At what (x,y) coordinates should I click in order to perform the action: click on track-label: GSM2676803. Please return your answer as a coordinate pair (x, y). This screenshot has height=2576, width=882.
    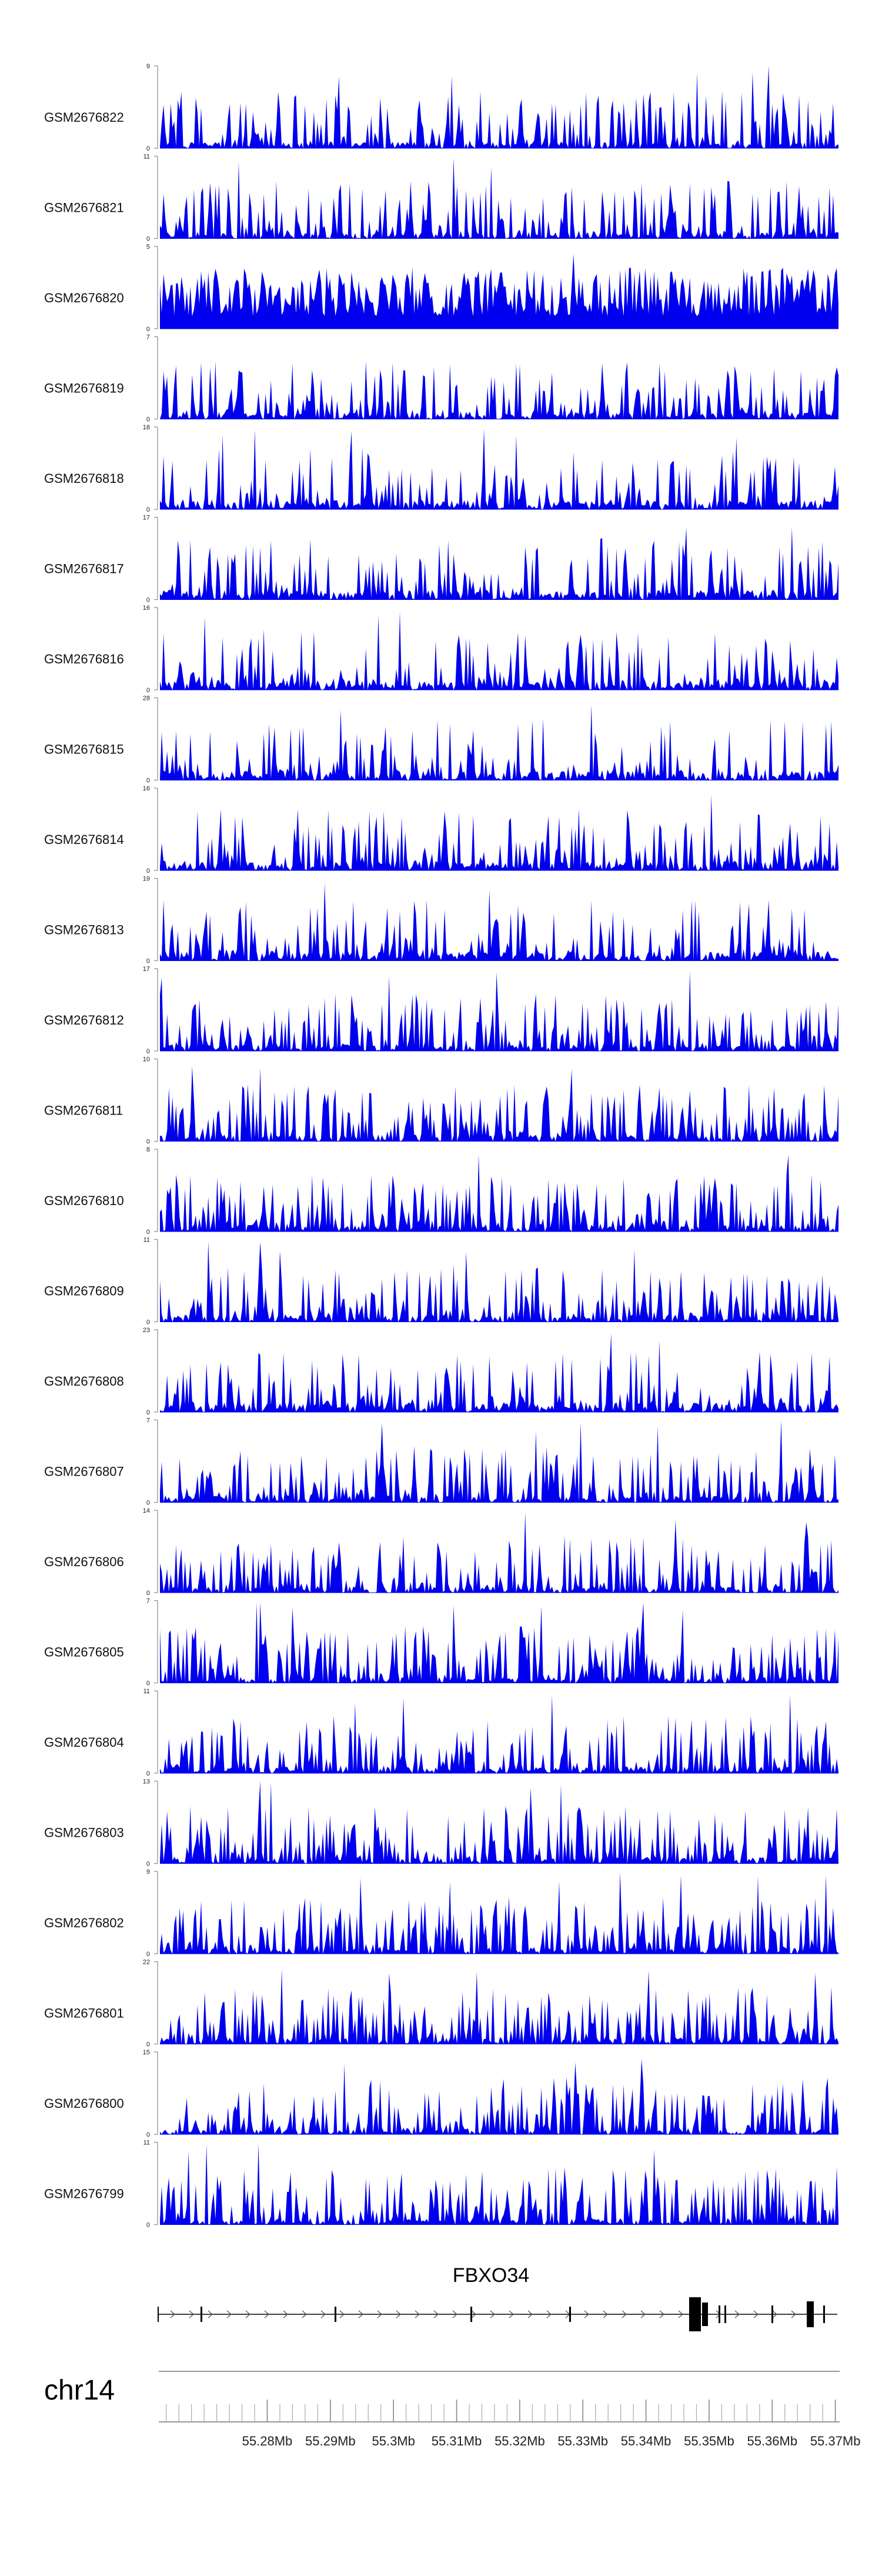
    Looking at the image, I should click on (84, 1833).